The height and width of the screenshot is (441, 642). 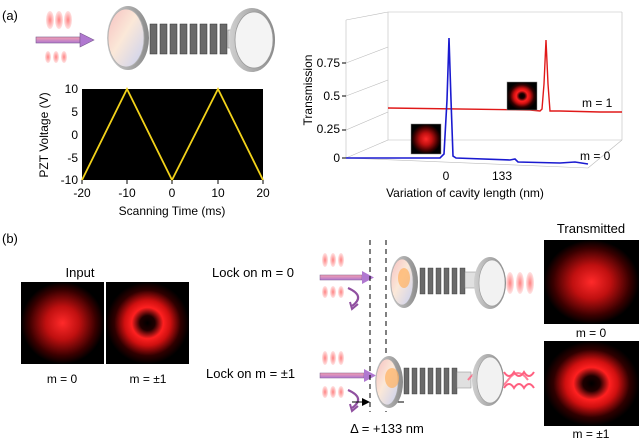 What do you see at coordinates (591, 383) in the screenshot?
I see `transmitted-mode-m1` at bounding box center [591, 383].